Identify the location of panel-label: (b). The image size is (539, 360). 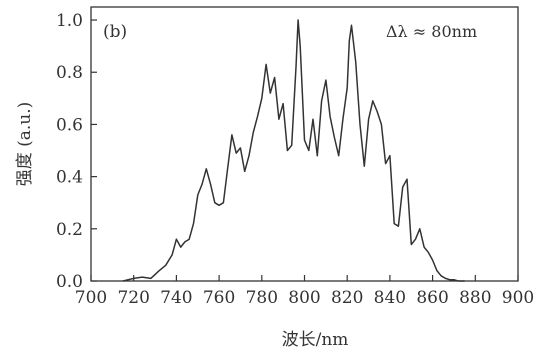
(115, 32).